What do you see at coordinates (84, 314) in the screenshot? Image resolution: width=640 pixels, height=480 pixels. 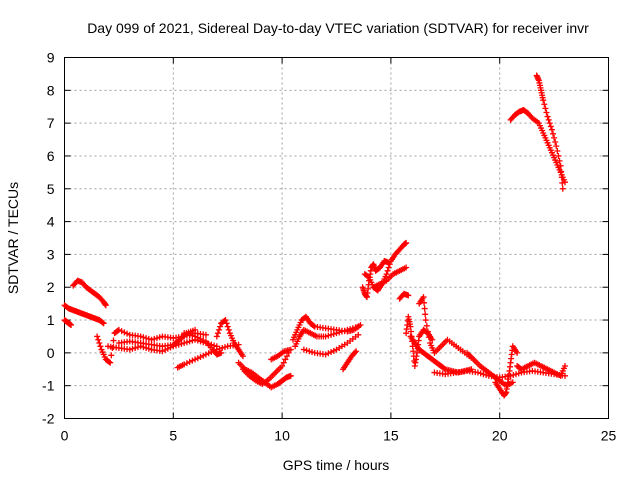 I see `series-arc-a` at bounding box center [84, 314].